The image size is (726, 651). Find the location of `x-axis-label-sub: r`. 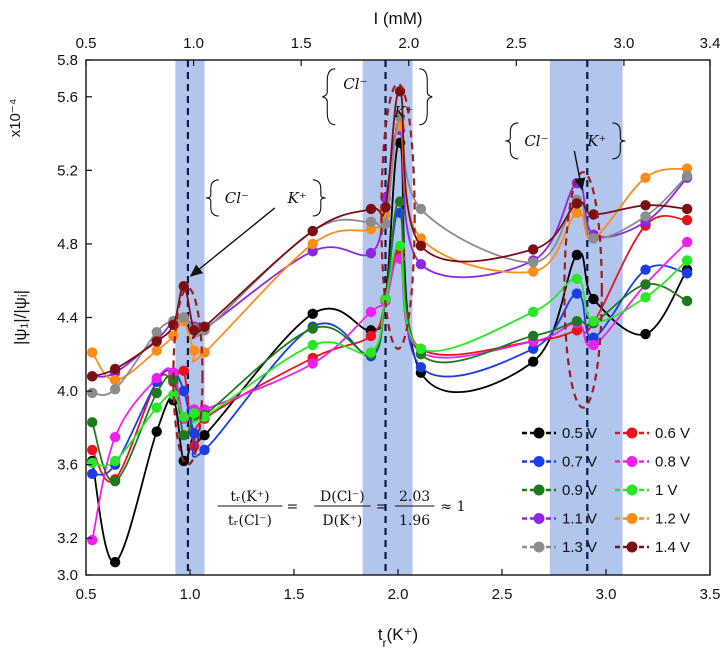

x-axis-label-sub: r is located at coordinates (385, 643).